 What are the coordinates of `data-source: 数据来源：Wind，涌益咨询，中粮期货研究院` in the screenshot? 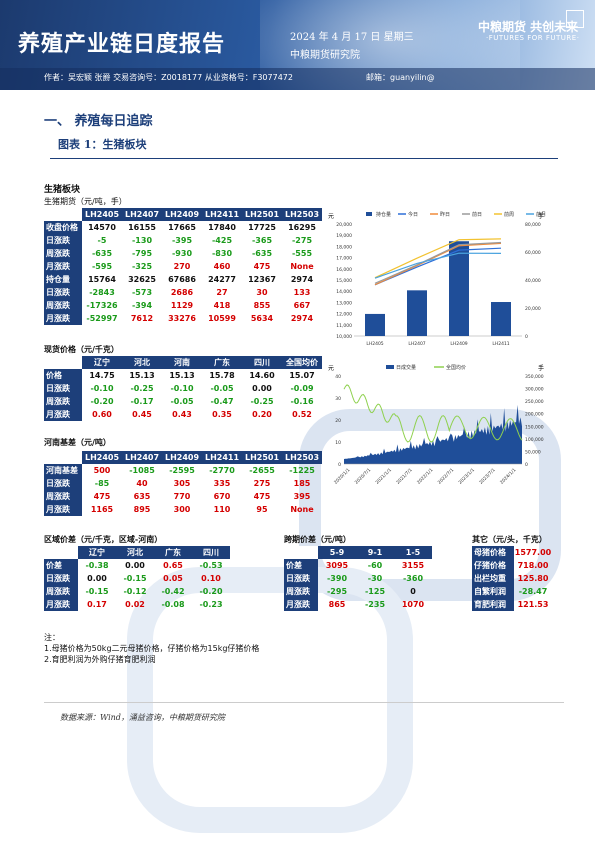 It's located at (142, 717).